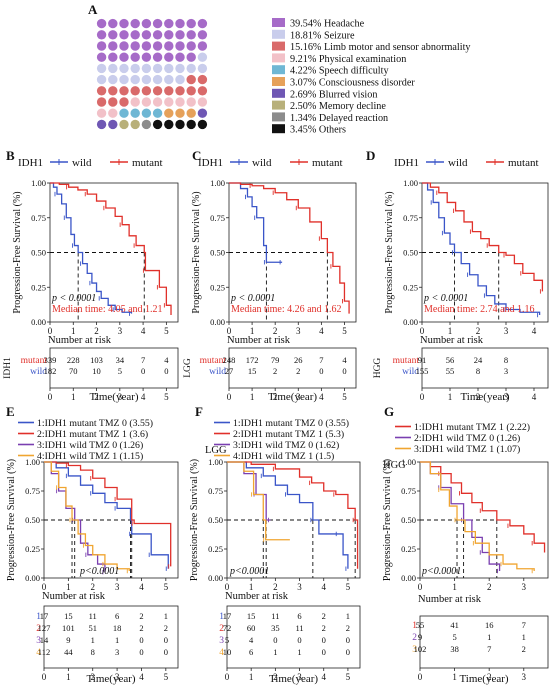  Describe the element at coordinates (10, 411) in the screenshot. I see `panel-letter-e: E` at that location.